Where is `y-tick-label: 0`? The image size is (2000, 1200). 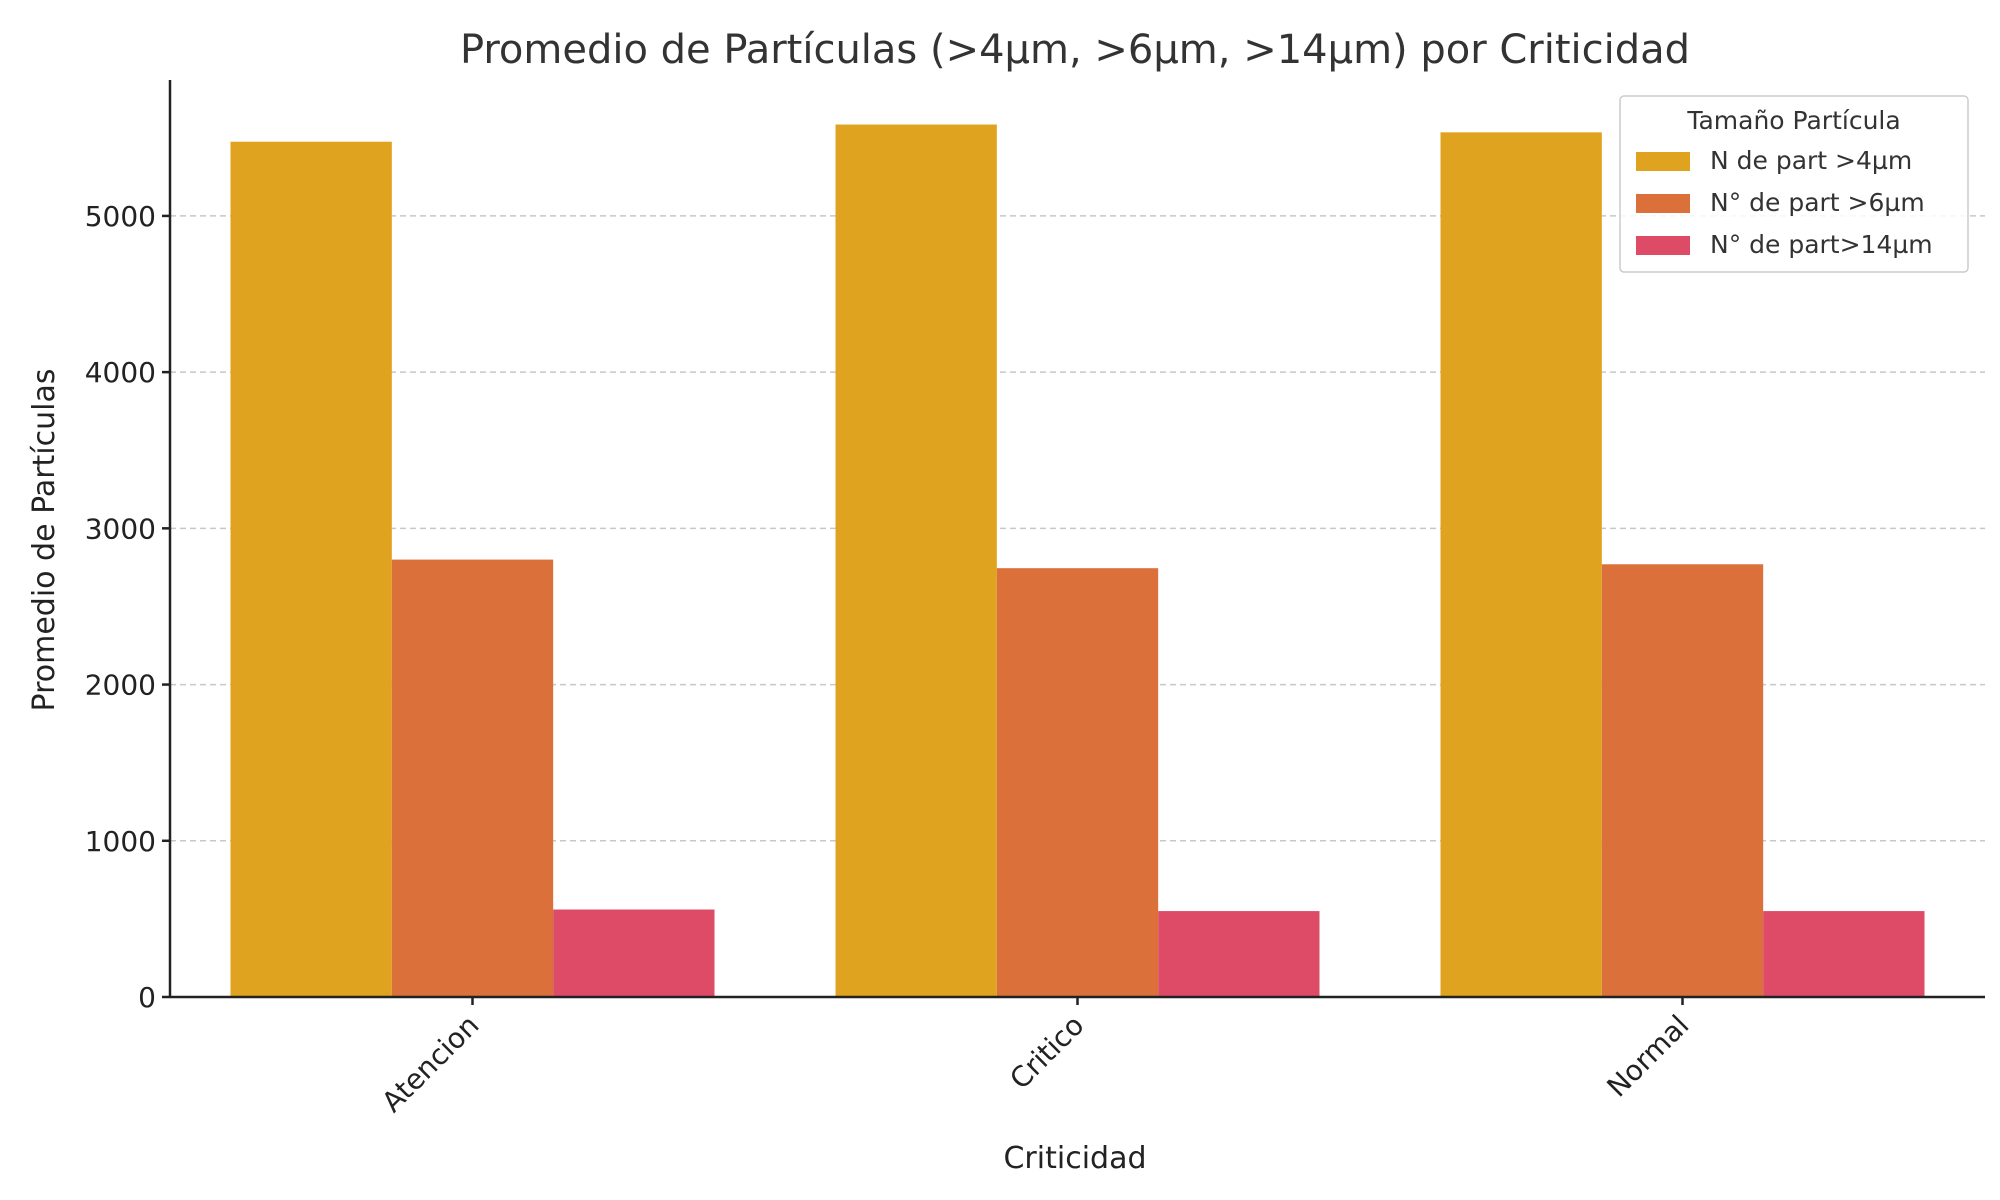 y-tick-label: 0 is located at coordinates (147, 997).